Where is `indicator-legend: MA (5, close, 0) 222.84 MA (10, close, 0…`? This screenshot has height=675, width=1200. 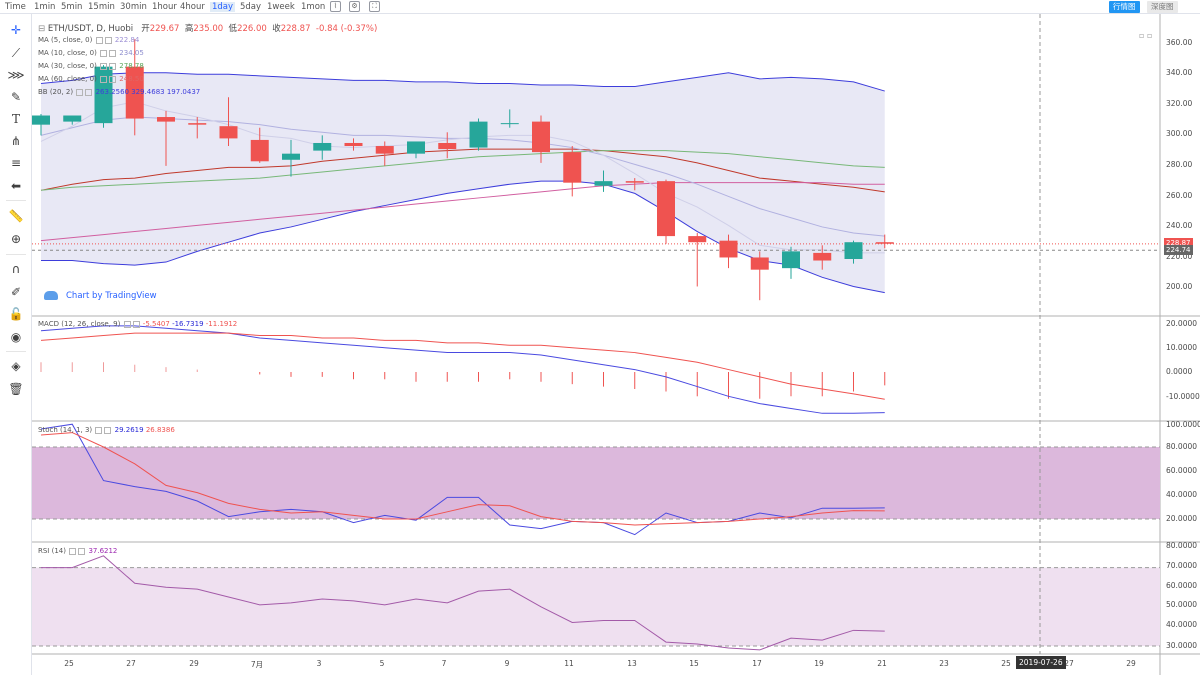 indicator-legend: MA (5, close, 0) 222.84 MA (10, close, 0… is located at coordinates (119, 66).